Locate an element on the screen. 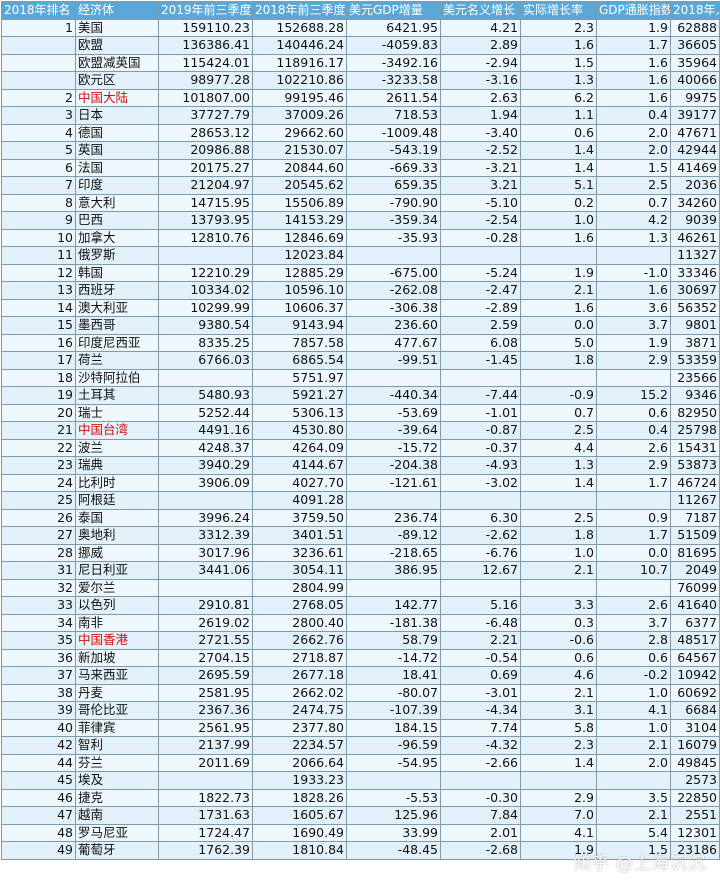 The height and width of the screenshot is (882, 720). value-cell: -99.51 is located at coordinates (393, 360).